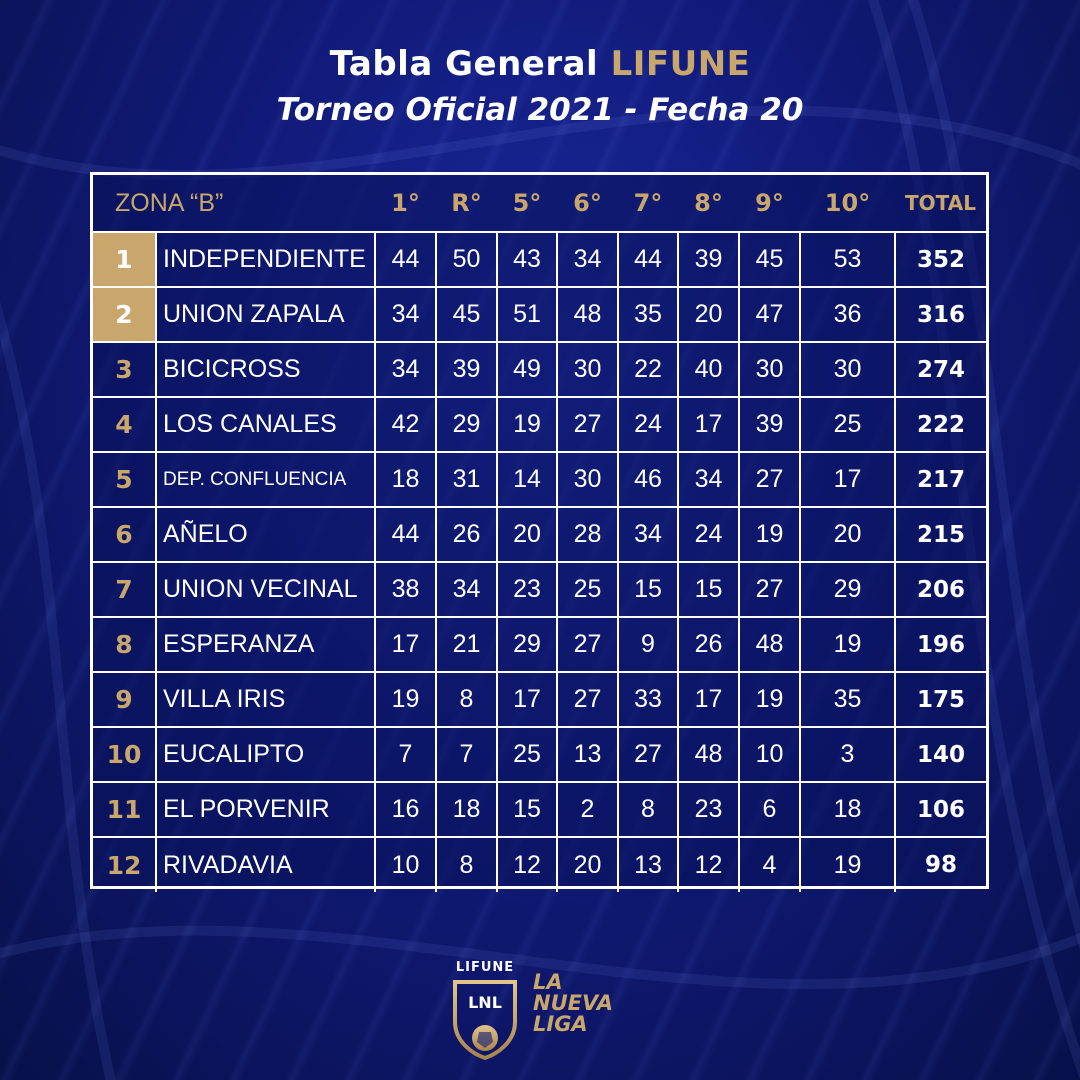 The width and height of the screenshot is (1080, 1080). I want to click on score-cell: 51, so click(527, 314).